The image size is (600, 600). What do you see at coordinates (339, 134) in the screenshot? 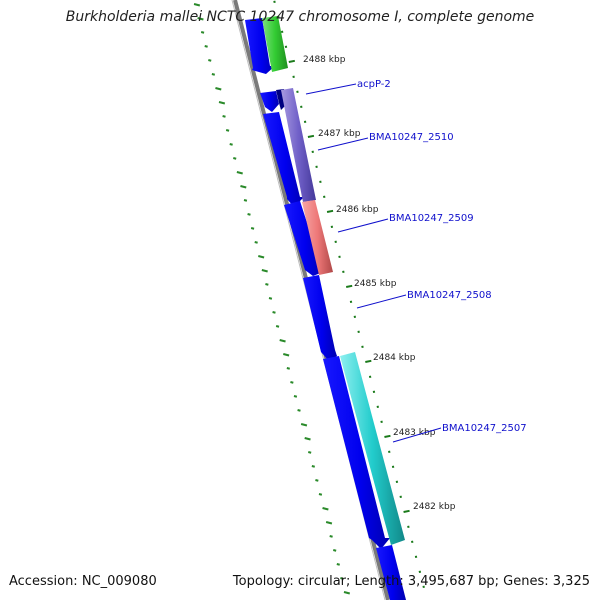
I see `tick-label: 2487 kbp` at bounding box center [339, 134].